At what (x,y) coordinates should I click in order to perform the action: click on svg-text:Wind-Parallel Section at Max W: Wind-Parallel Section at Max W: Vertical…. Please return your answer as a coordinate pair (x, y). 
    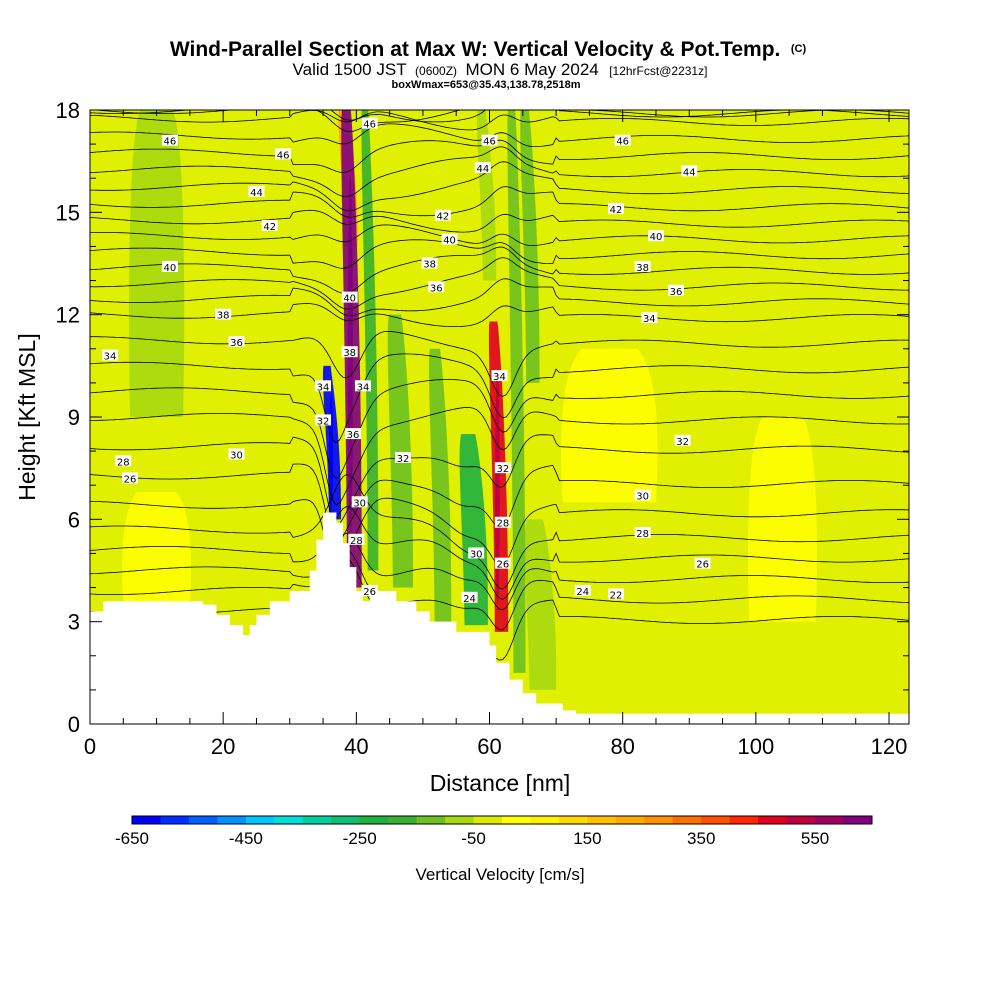
    Looking at the image, I should click on (488, 49).